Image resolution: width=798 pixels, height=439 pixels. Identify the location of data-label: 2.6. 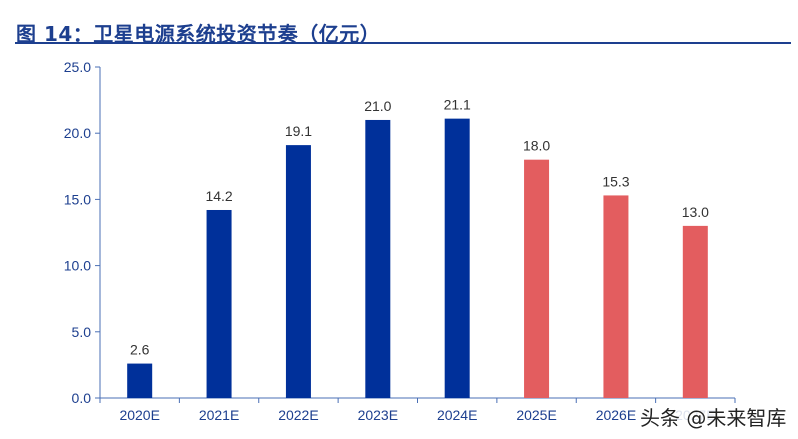
(140, 350).